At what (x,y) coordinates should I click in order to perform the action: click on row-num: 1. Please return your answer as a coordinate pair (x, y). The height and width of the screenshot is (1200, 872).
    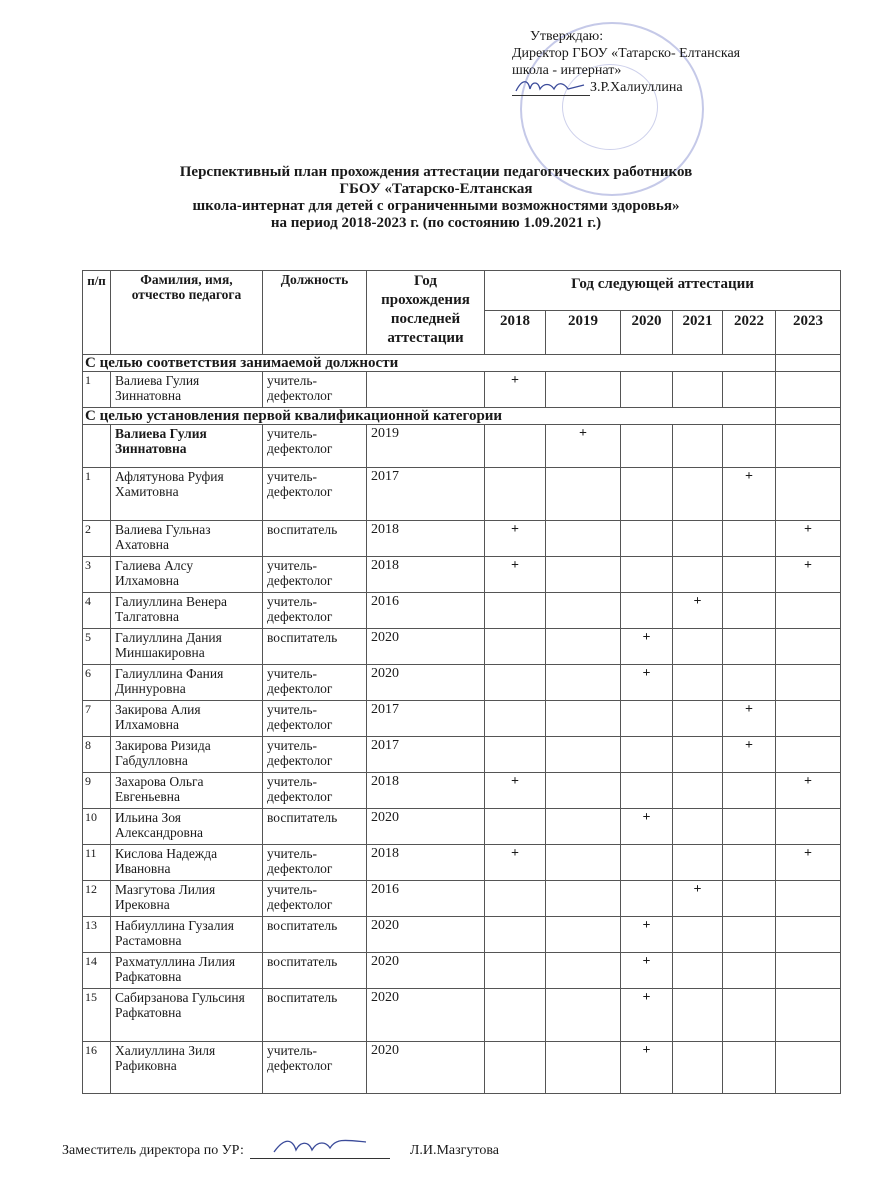
    Looking at the image, I should click on (96, 494).